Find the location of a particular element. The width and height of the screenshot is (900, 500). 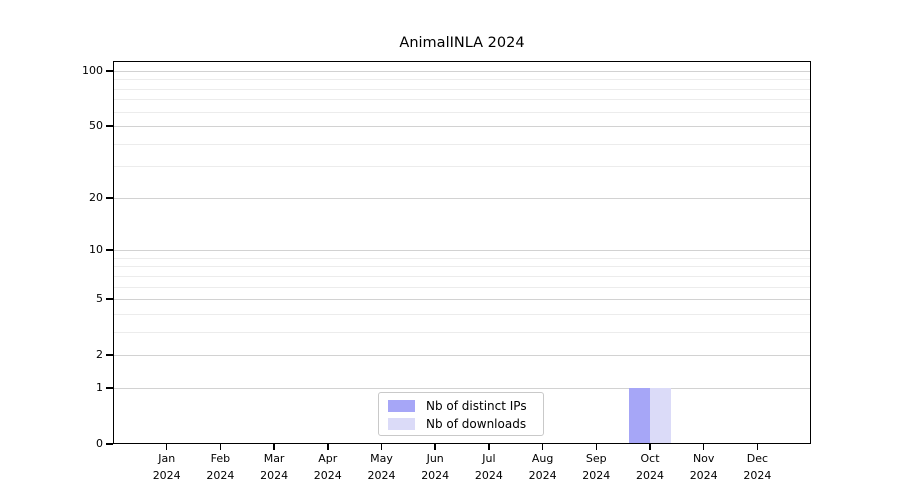

x-tick-month: Aug is located at coordinates (542, 458).